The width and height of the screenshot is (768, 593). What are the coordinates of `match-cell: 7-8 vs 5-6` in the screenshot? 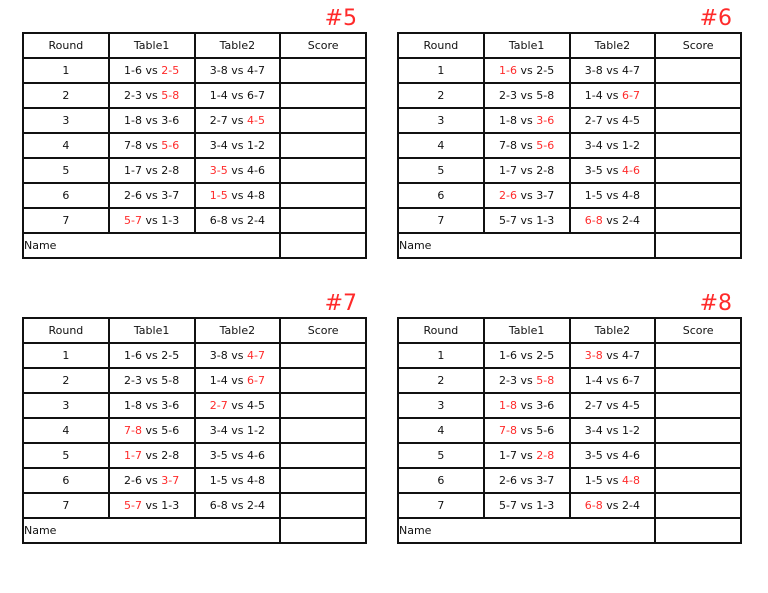 It's located at (526, 145).